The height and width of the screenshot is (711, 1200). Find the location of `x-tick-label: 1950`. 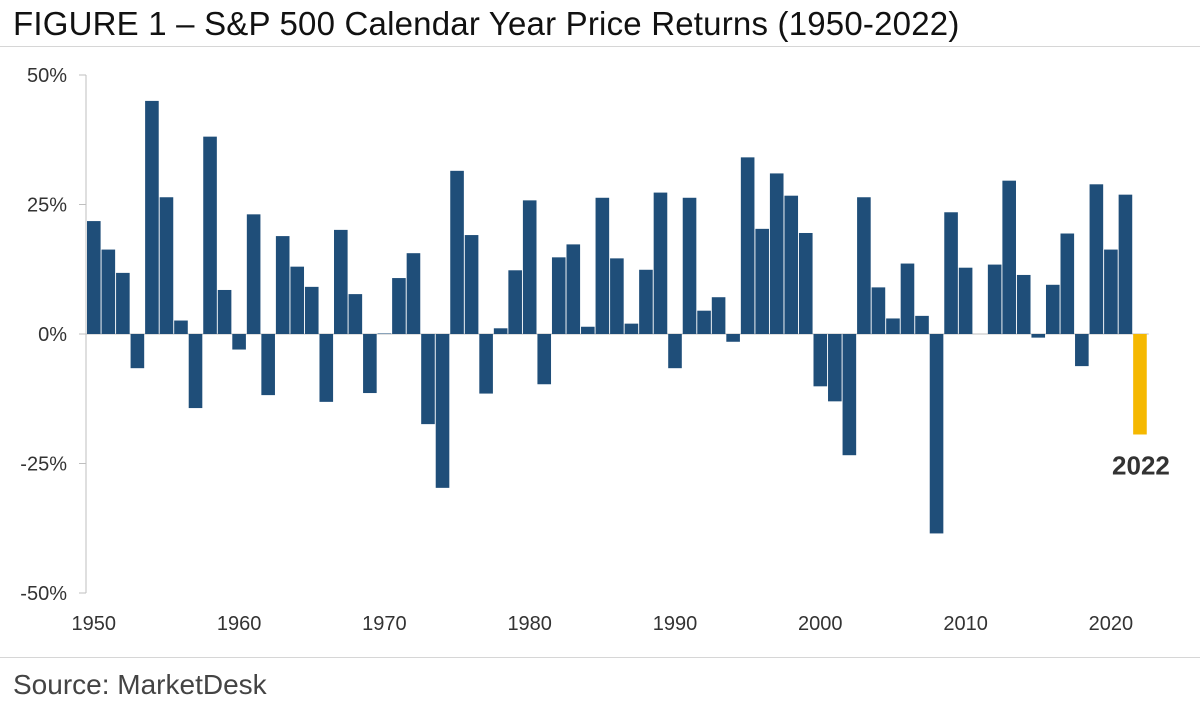

x-tick-label: 1950 is located at coordinates (94, 624).